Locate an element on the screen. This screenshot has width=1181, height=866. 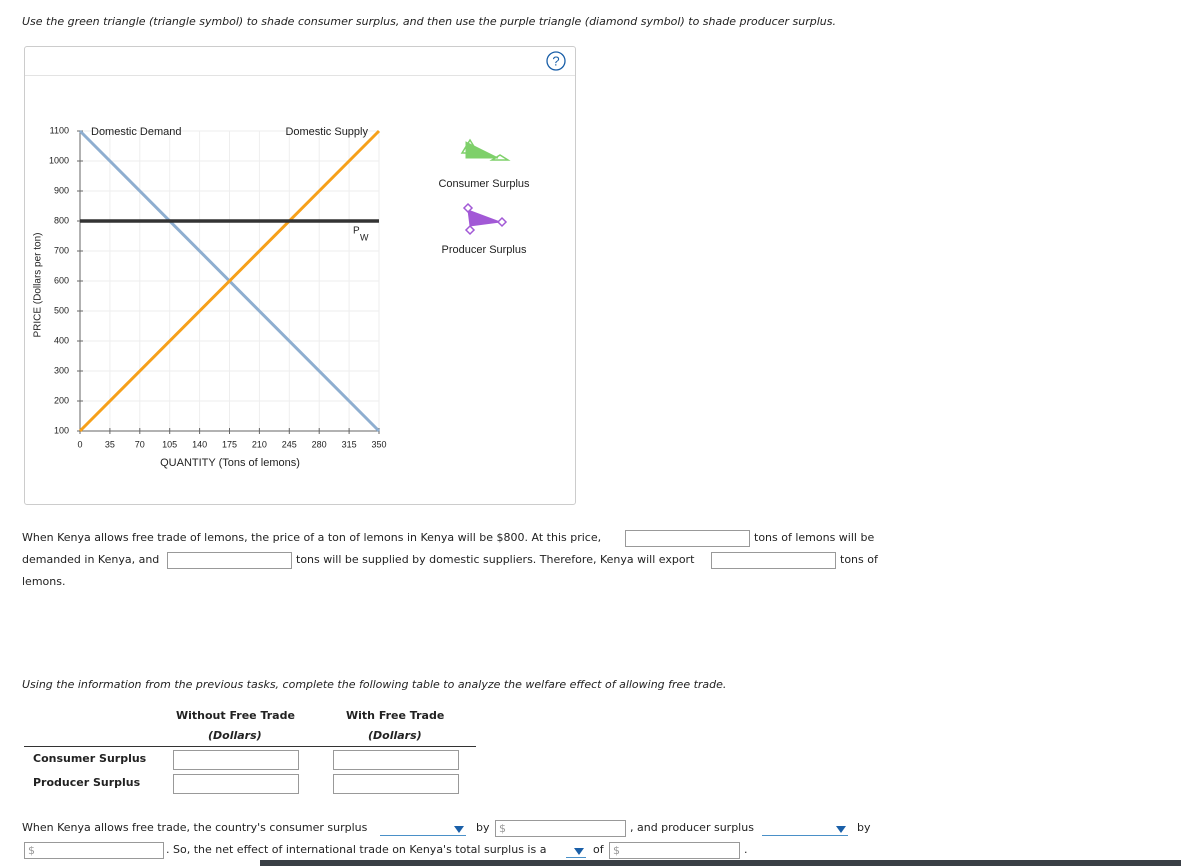
y-tick-label: 800 is located at coordinates (61, 220).